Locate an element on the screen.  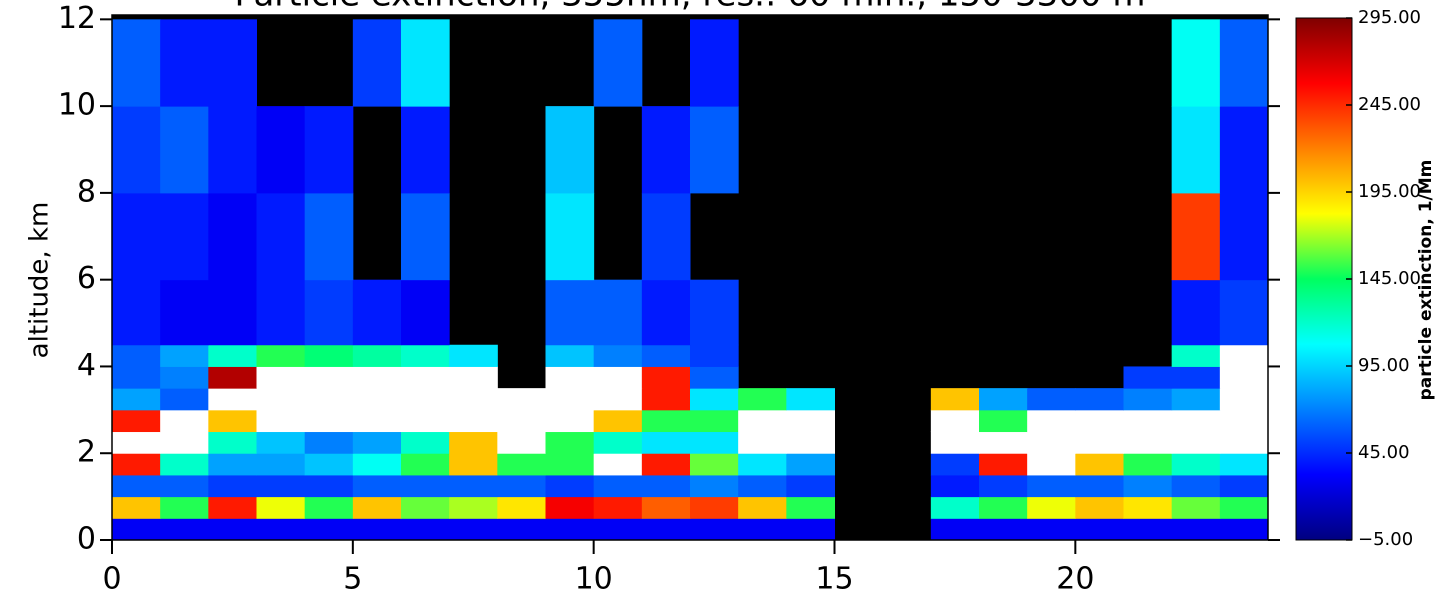
y-tick-label: 4 is located at coordinates (86, 365).